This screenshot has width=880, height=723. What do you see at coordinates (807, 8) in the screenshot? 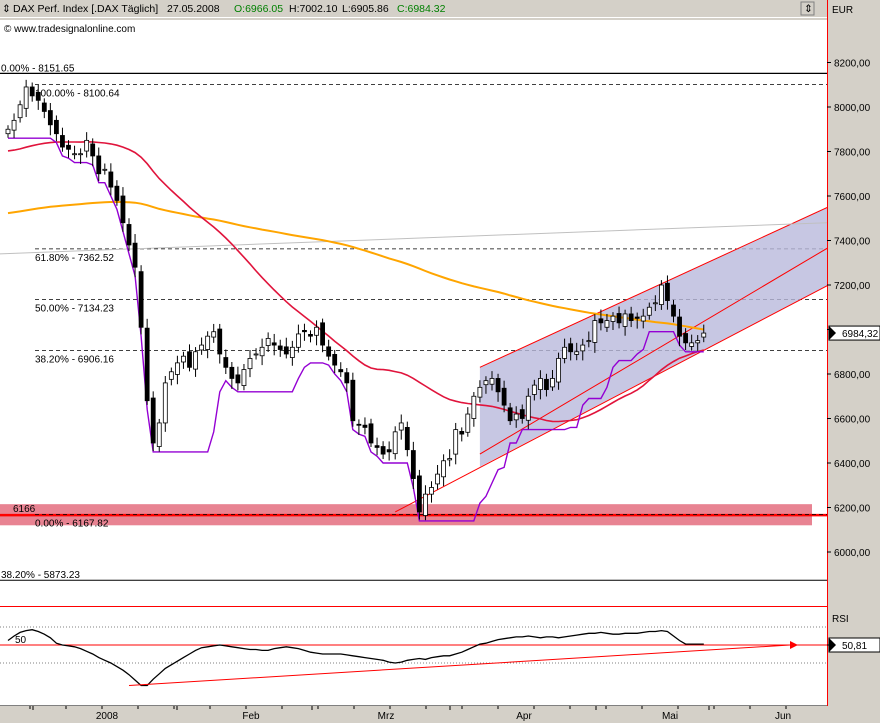
I see `collapse-button` at bounding box center [807, 8].